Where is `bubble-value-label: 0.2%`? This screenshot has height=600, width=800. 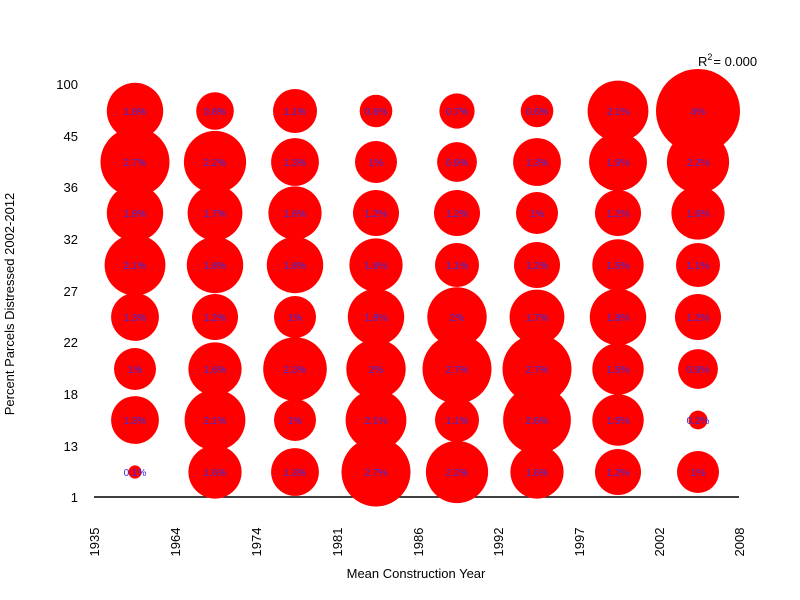 bubble-value-label: 0.2% is located at coordinates (698, 421).